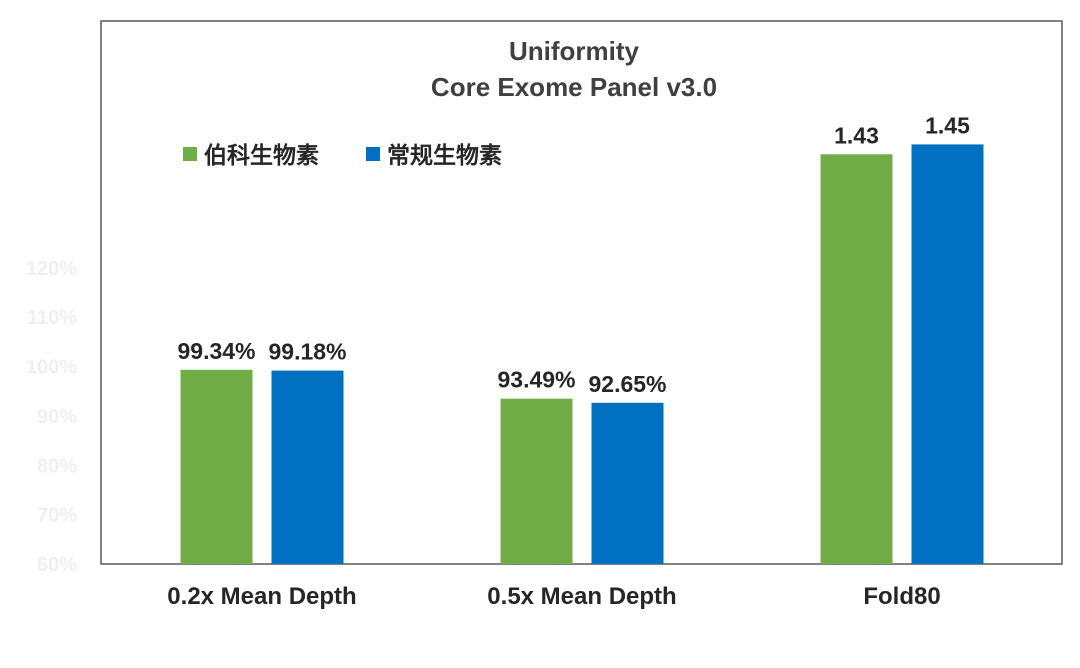 The height and width of the screenshot is (668, 1080). I want to click on legend-label-series-1: 伯科生物素, so click(261, 155).